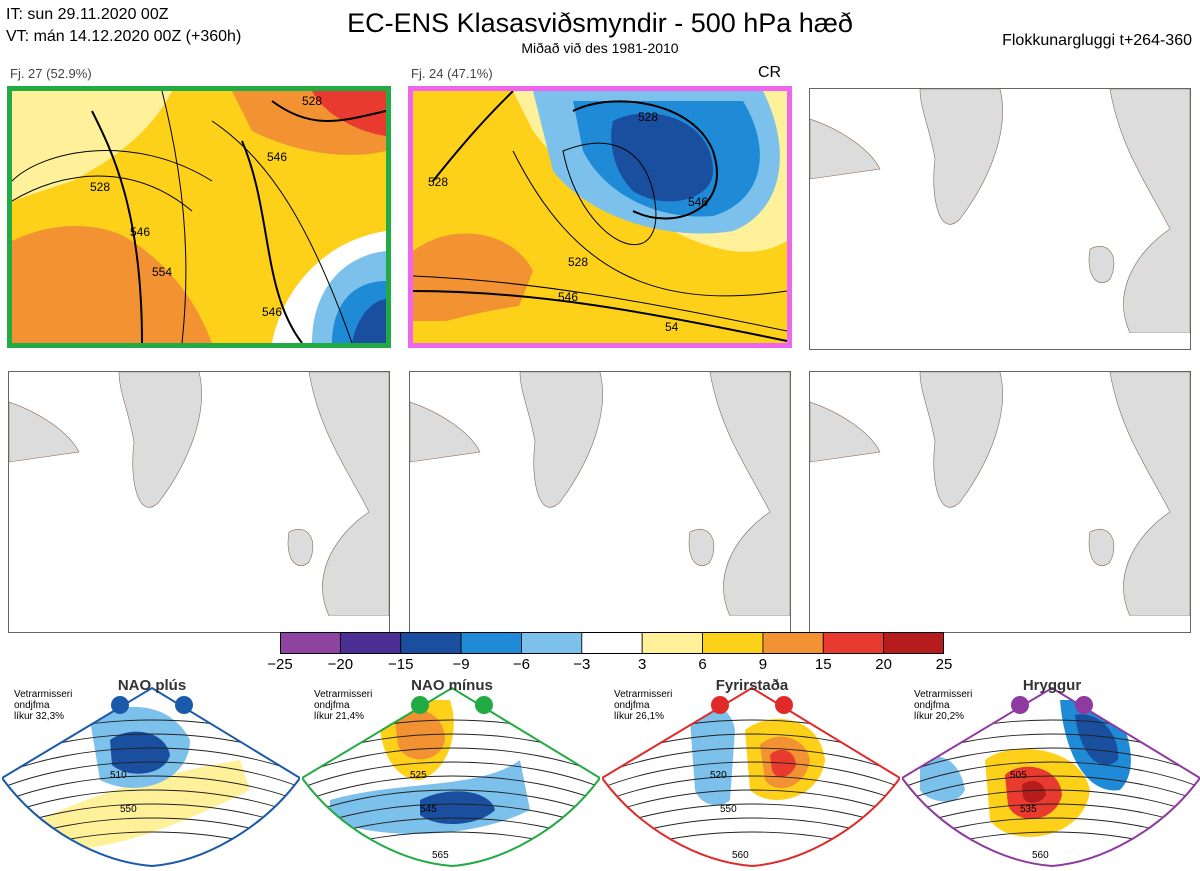 The width and height of the screenshot is (1200, 871). Describe the element at coordinates (1028, 809) in the screenshot. I see `regime-contour-label: 535` at that location.